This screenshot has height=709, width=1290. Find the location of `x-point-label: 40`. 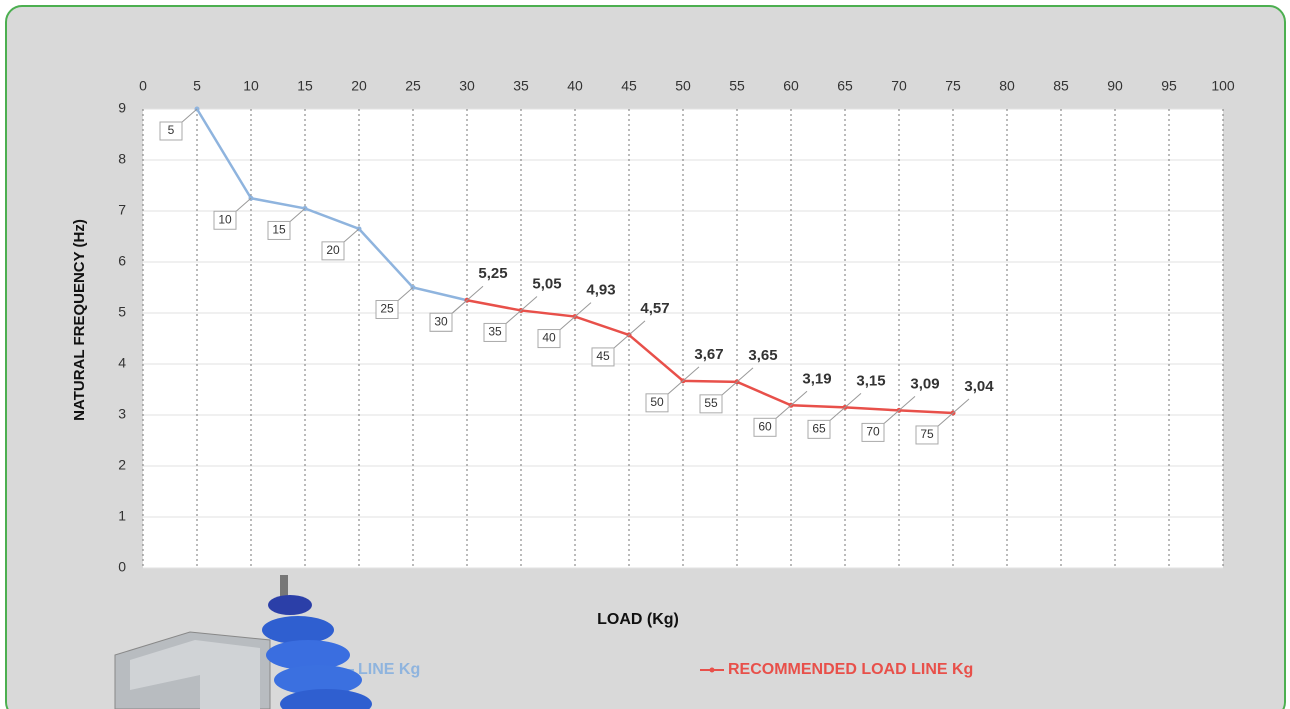

x-point-label: 40 is located at coordinates (549, 338).